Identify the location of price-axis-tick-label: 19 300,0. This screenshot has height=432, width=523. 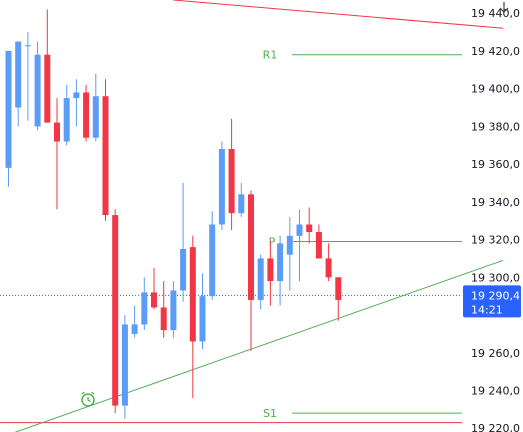
(495, 277).